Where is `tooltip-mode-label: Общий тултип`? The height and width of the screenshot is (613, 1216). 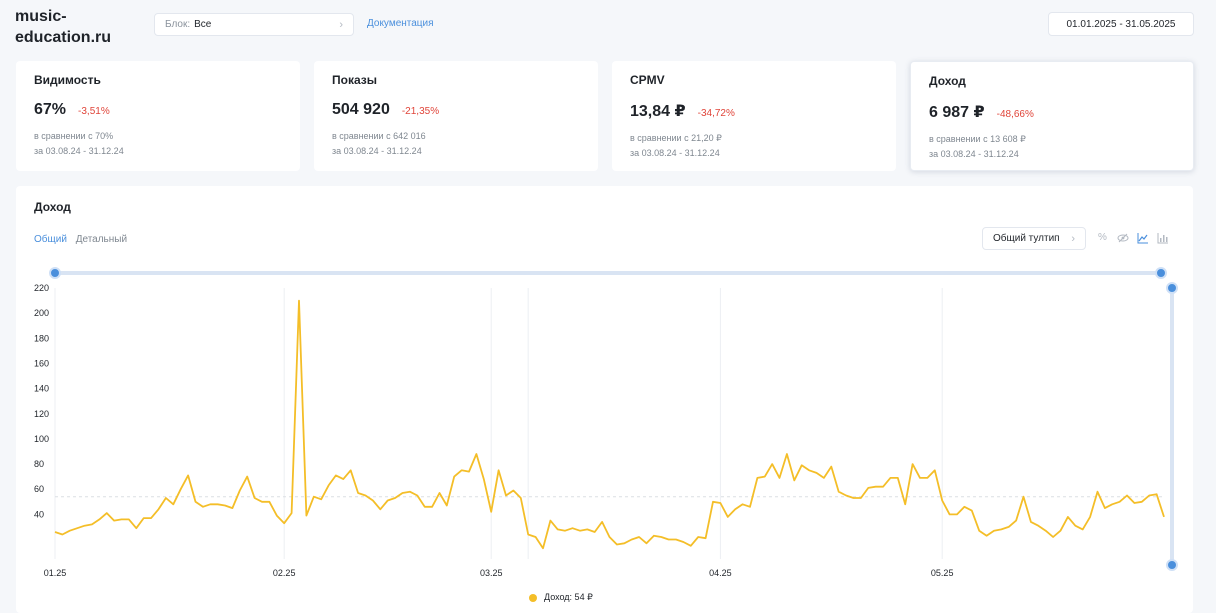 tooltip-mode-label: Общий тултип is located at coordinates (1026, 238).